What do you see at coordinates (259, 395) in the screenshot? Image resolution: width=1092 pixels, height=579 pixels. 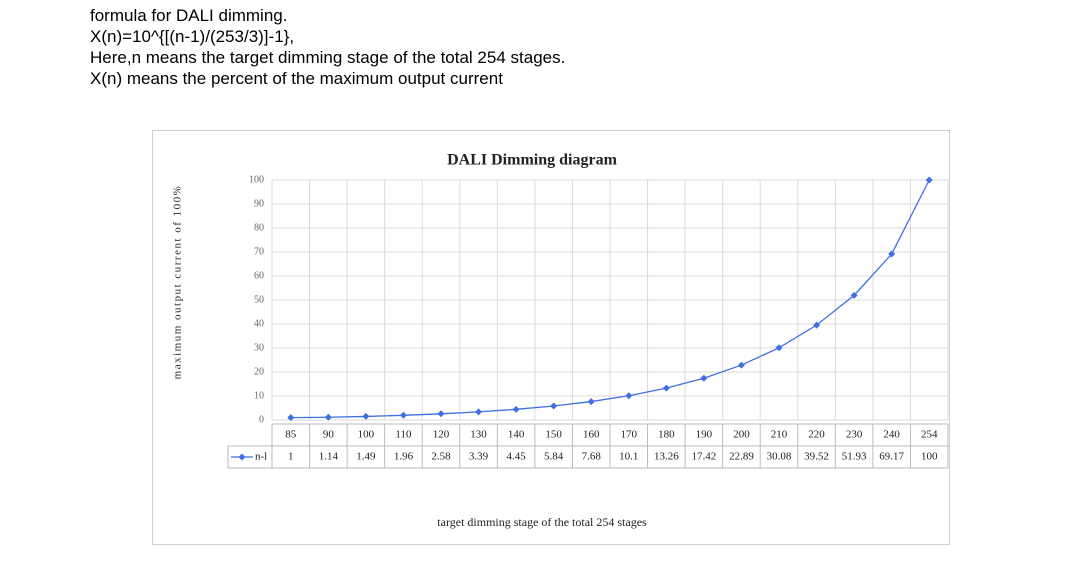 I see `y-tick-label: 10` at bounding box center [259, 395].